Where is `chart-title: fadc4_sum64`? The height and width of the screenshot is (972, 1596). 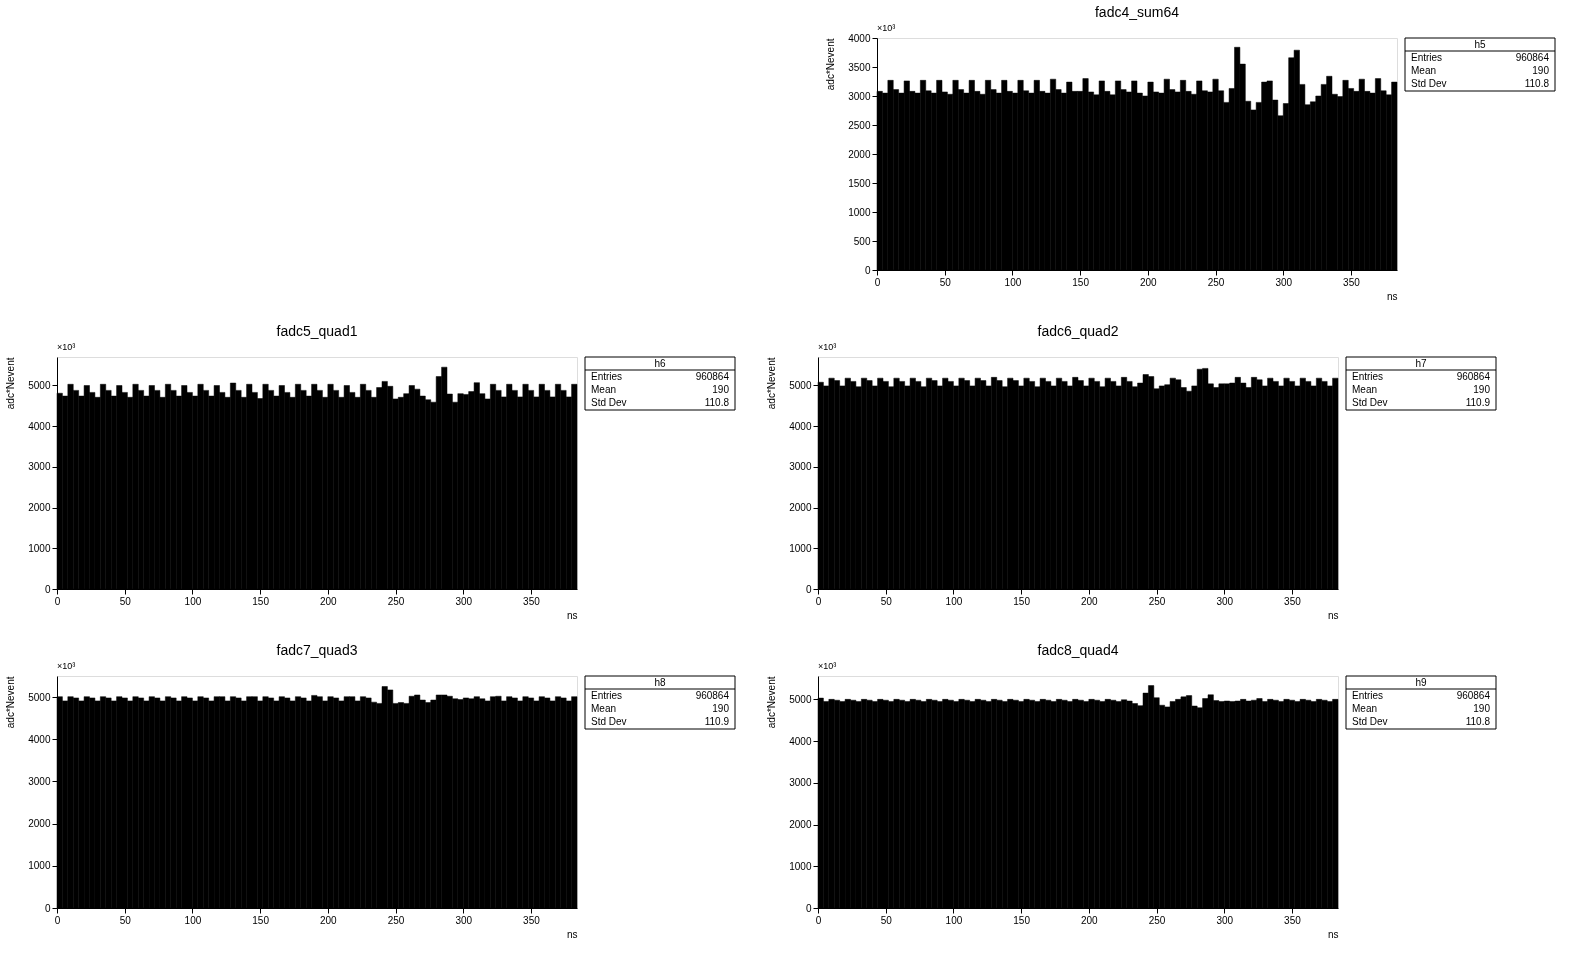
chart-title: fadc4_sum64 is located at coordinates (1137, 12).